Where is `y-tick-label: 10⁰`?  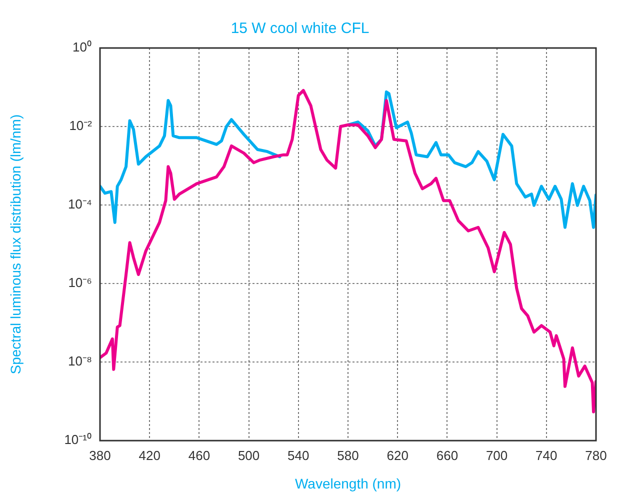
y-tick-label: 10⁰ is located at coordinates (82, 47).